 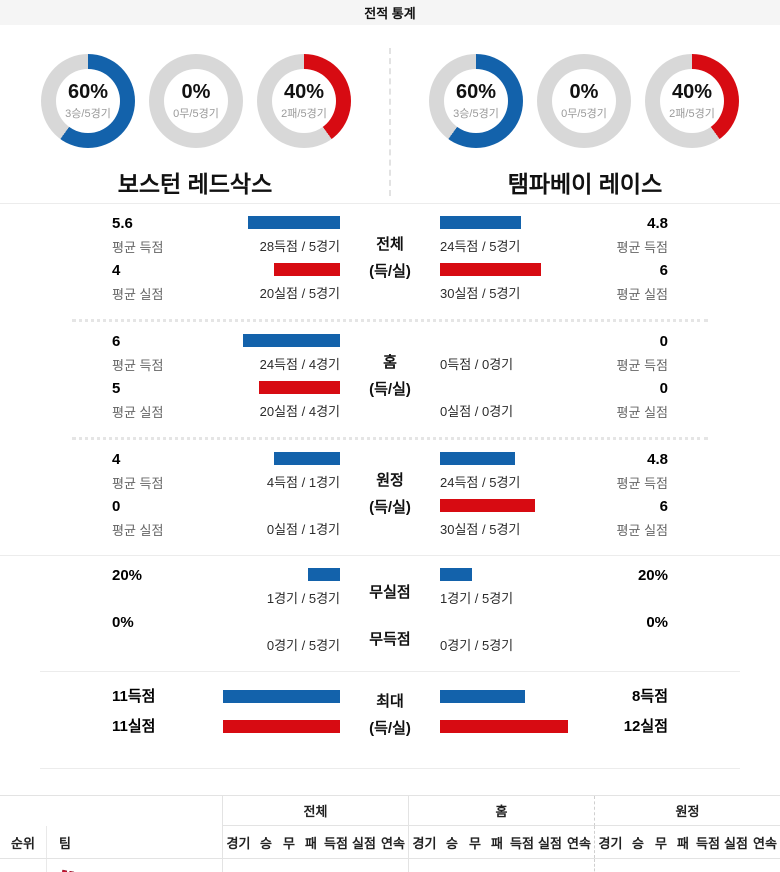 I want to click on row-label-line1: 최대, so click(x=390, y=701).